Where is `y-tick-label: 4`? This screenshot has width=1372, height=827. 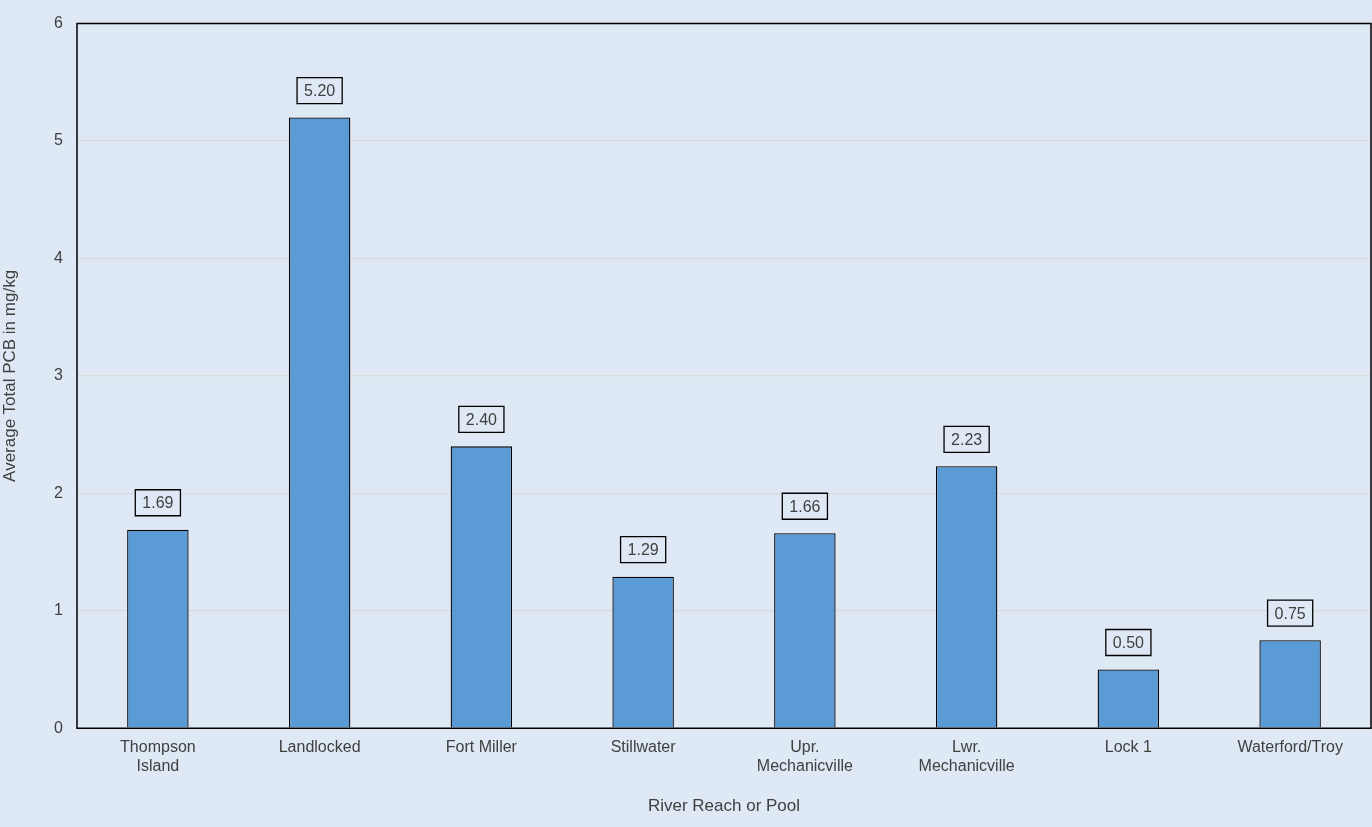
y-tick-label: 4 is located at coordinates (59, 257).